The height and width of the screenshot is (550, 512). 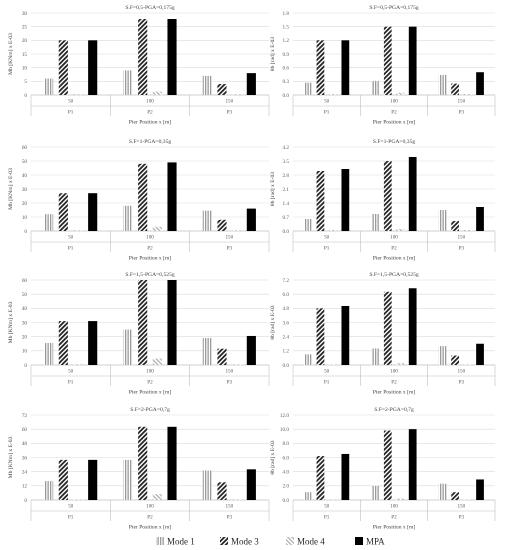 I want to click on y-tick-label: 2.8, so click(x=286, y=176).